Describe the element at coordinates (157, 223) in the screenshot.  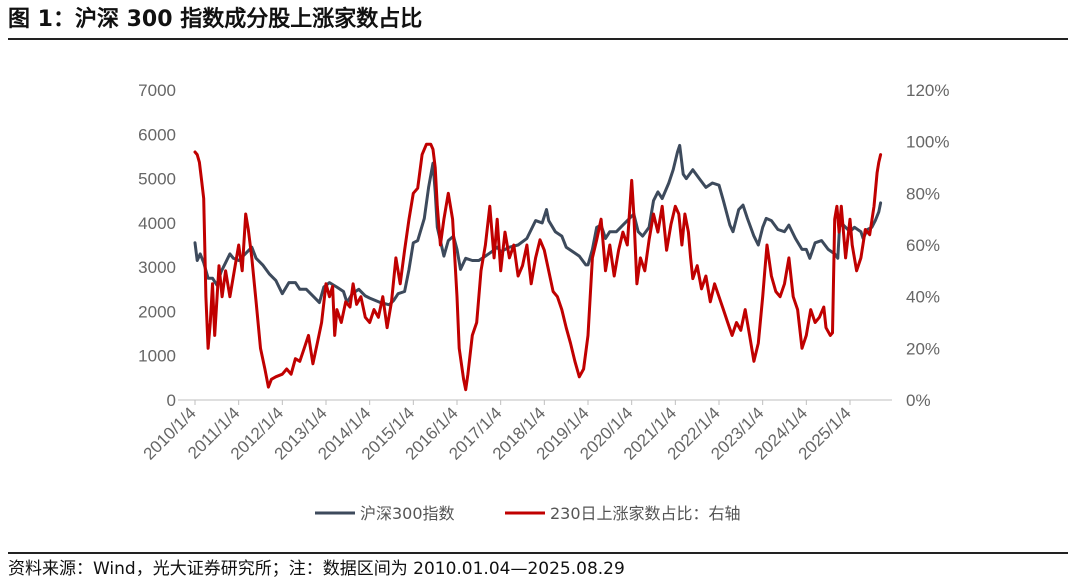
I see `left-axis-tick-label: 4000` at that location.